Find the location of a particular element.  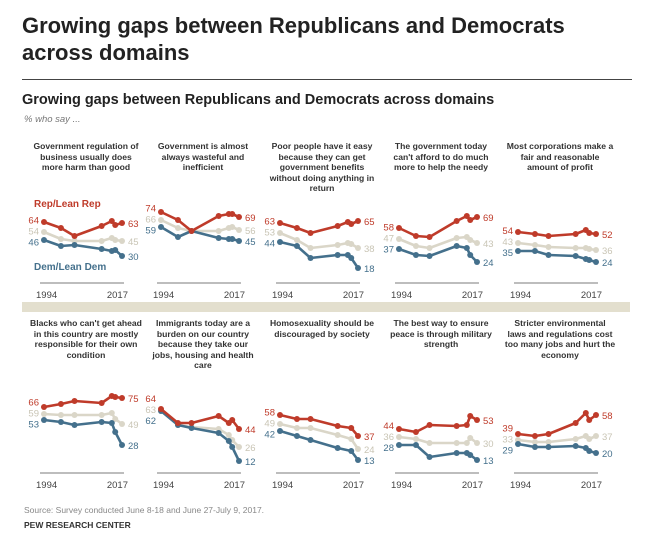

total-start-label: 47 is located at coordinates (388, 239).